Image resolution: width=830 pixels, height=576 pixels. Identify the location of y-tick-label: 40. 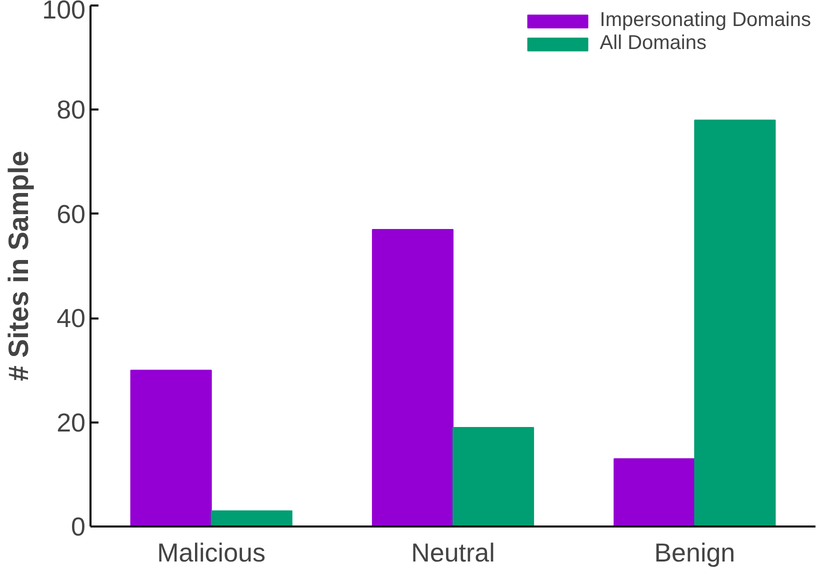
(71, 318).